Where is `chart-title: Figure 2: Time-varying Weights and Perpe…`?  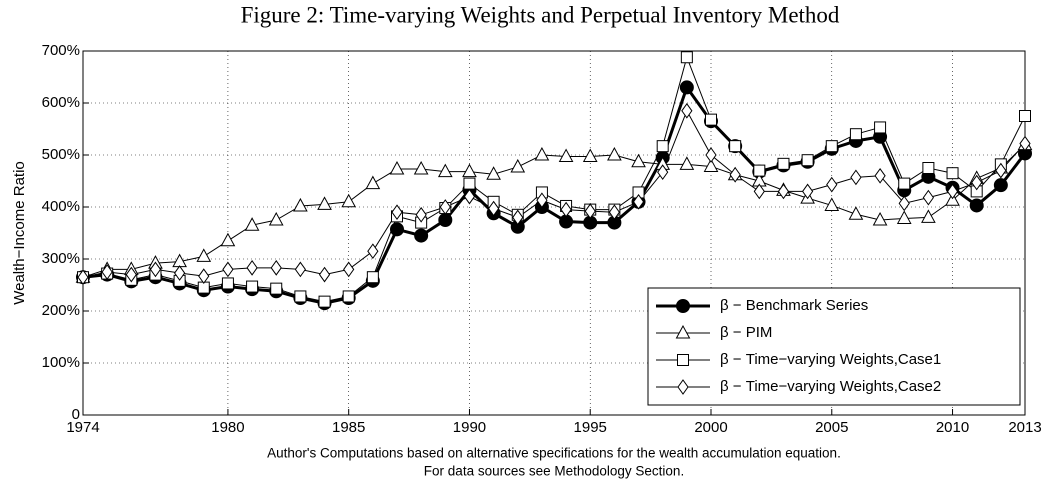 chart-title: Figure 2: Time-varying Weights and Perpe… is located at coordinates (540, 14).